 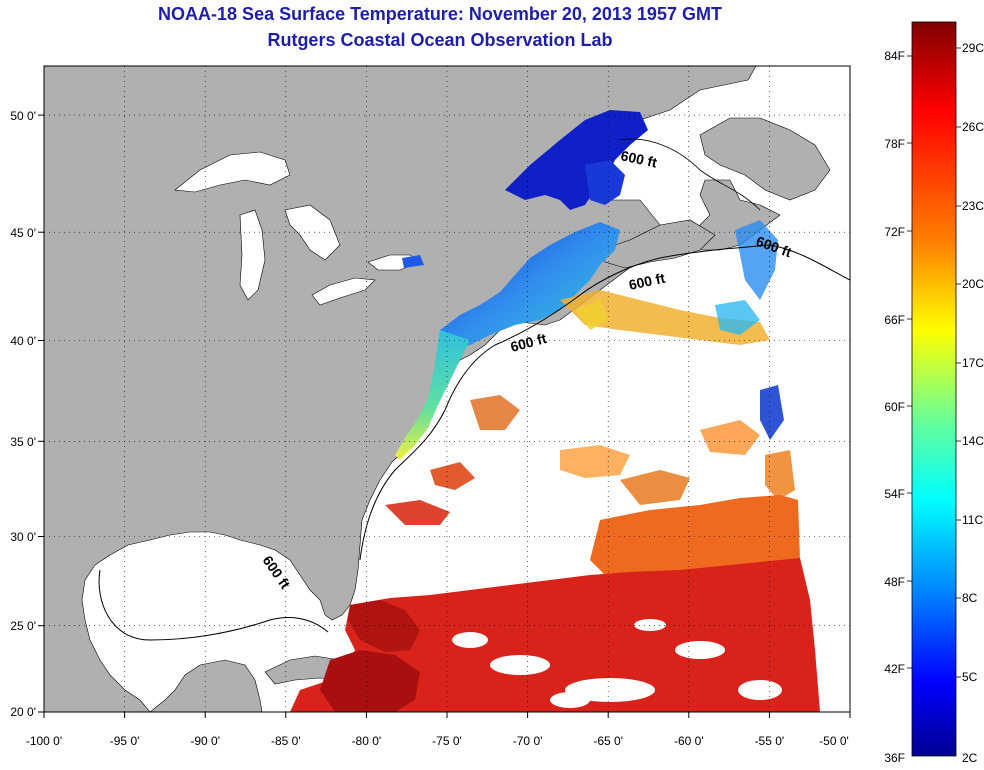 I want to click on subtropical-red-sst, so click(x=555, y=635).